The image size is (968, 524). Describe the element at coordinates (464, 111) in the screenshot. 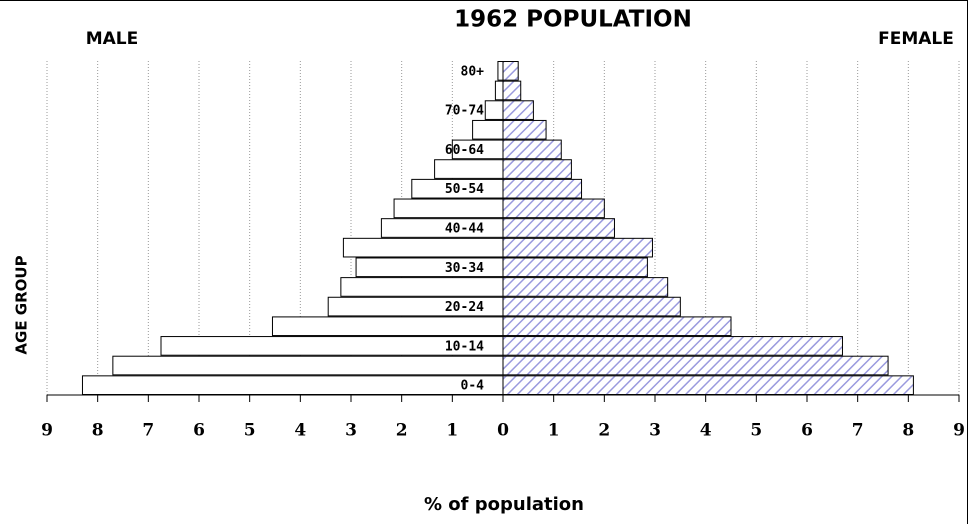

I see `age-label: 70-74` at that location.